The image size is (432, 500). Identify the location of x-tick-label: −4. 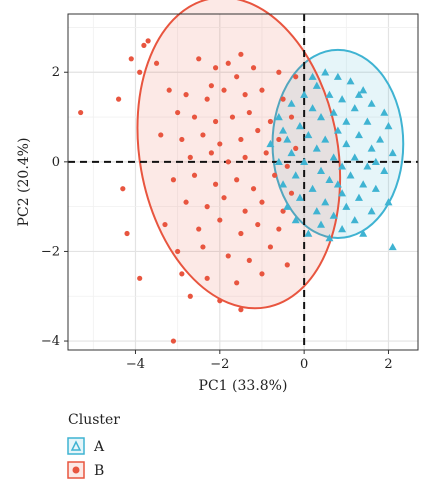
(135, 364).